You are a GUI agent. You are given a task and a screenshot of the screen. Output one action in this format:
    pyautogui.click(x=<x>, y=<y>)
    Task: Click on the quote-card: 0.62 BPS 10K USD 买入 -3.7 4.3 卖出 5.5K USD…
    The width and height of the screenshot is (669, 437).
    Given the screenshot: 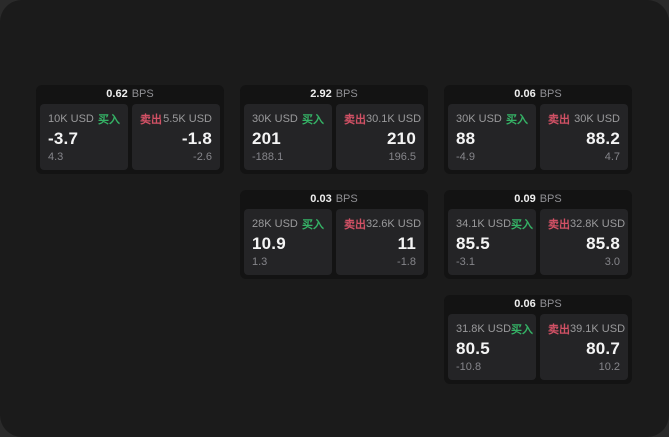 What is the action you would take?
    pyautogui.click(x=130, y=129)
    